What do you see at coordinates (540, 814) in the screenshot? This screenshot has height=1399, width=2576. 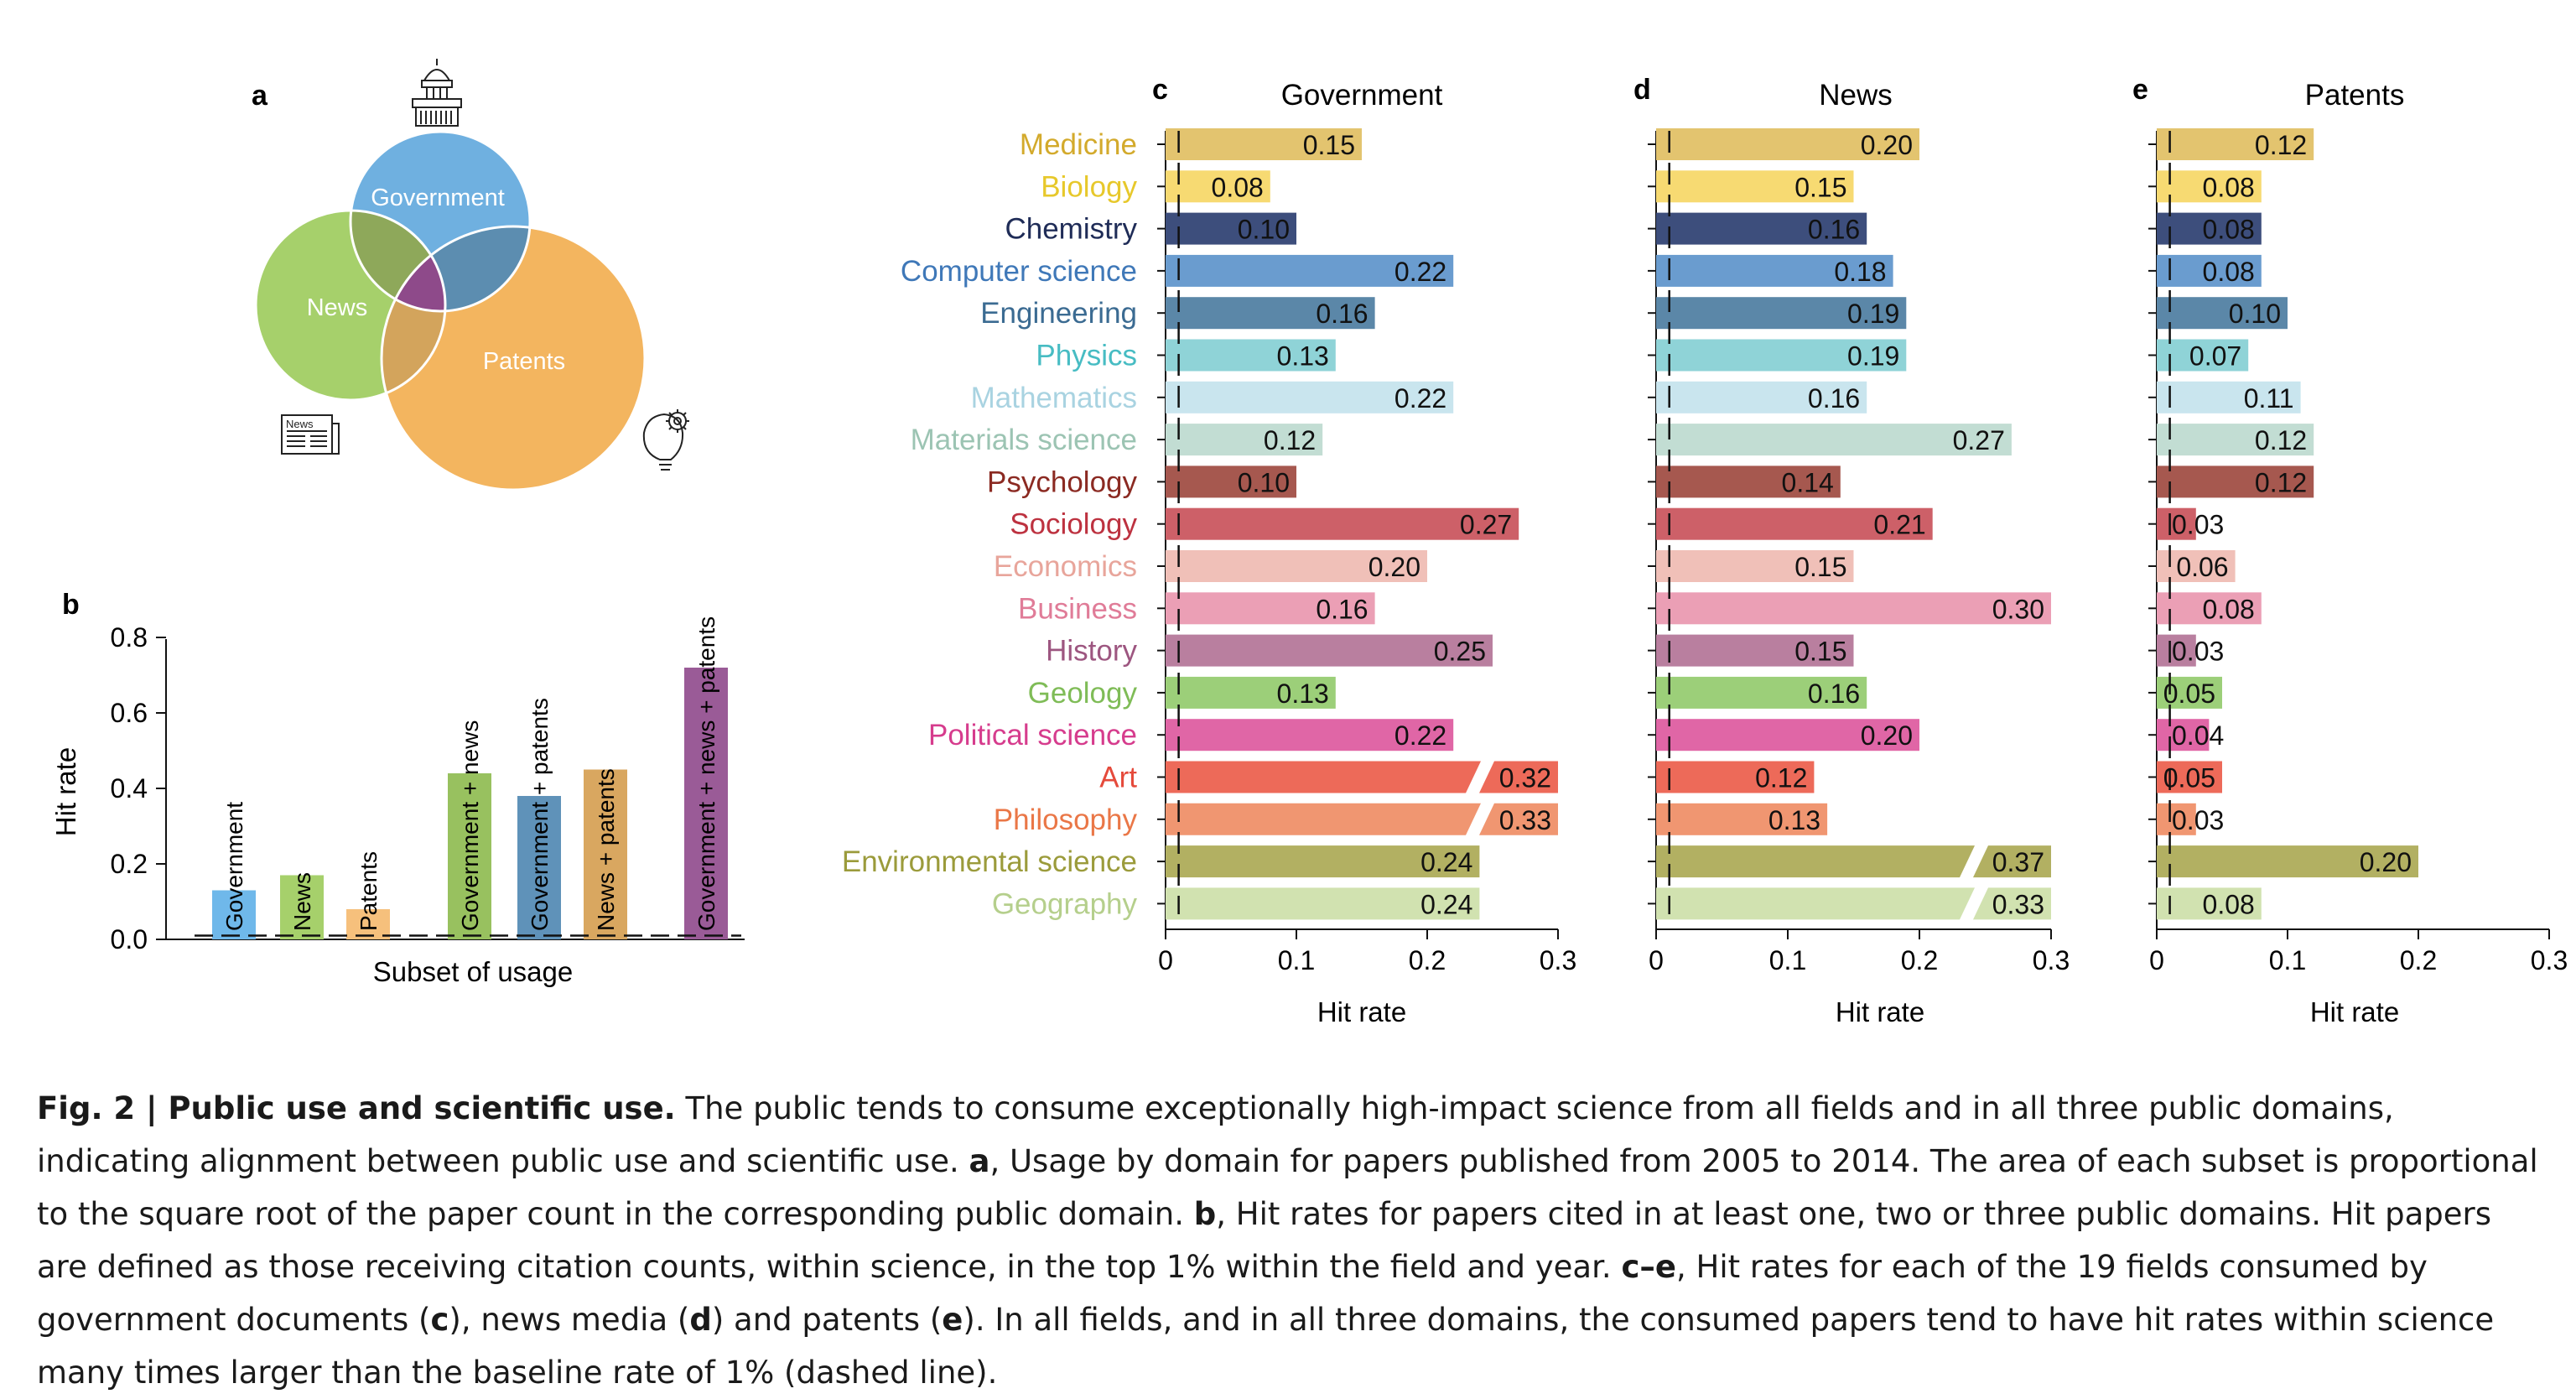 I see `panel-b-bar-label: Government + patents` at bounding box center [540, 814].